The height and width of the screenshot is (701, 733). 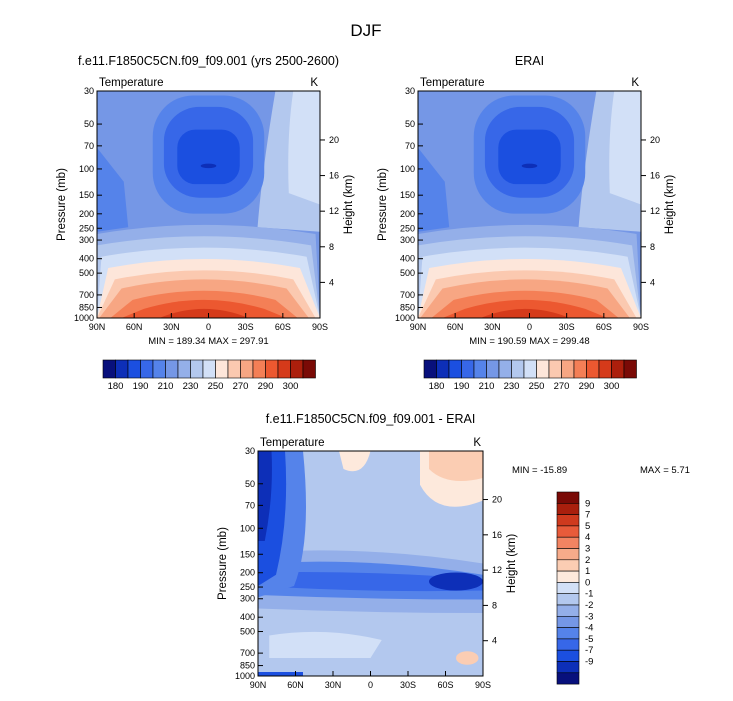 I want to click on panel-title: ERAI, so click(x=529, y=61).